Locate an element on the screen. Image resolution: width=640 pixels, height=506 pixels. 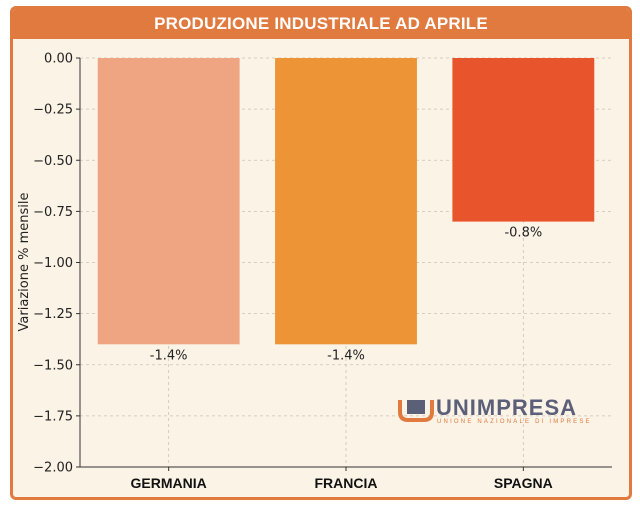
logo-u-shape is located at coordinates (416, 411).